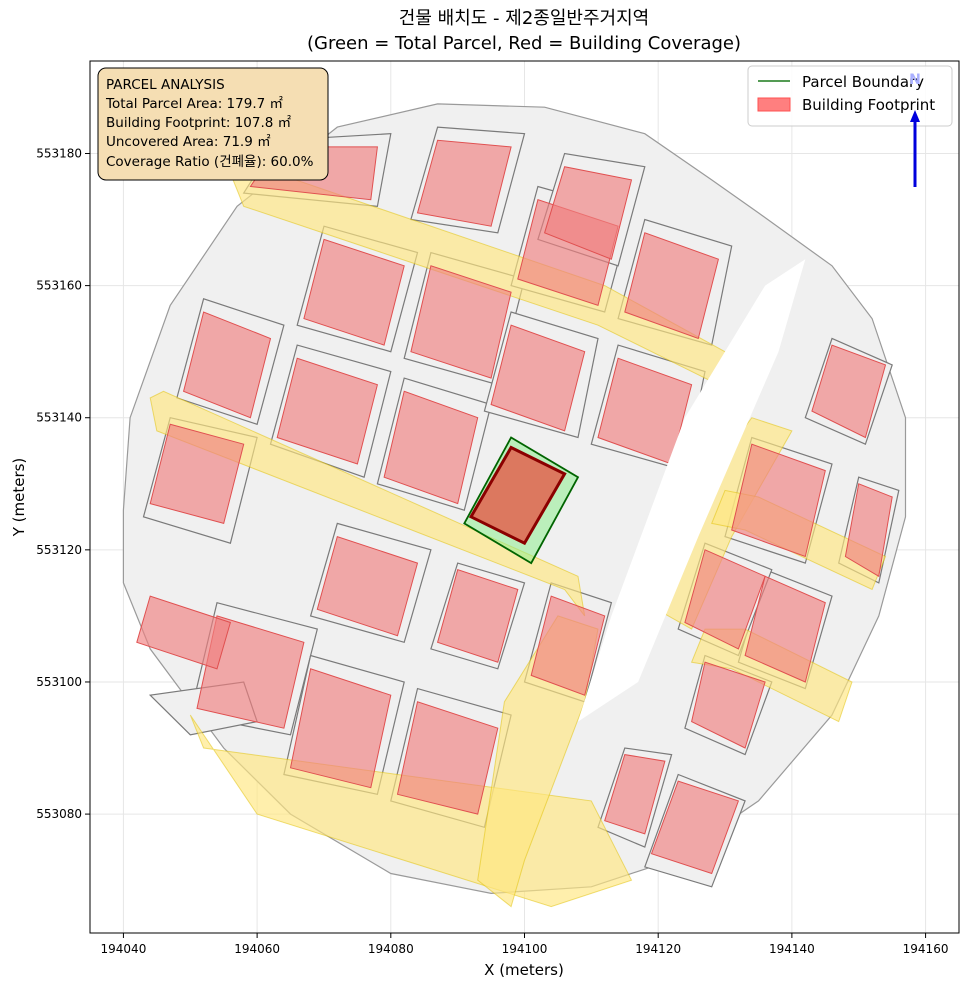 The image size is (968, 990). Describe the element at coordinates (926, 949) in the screenshot. I see `x-tick-label: 194160` at that location.